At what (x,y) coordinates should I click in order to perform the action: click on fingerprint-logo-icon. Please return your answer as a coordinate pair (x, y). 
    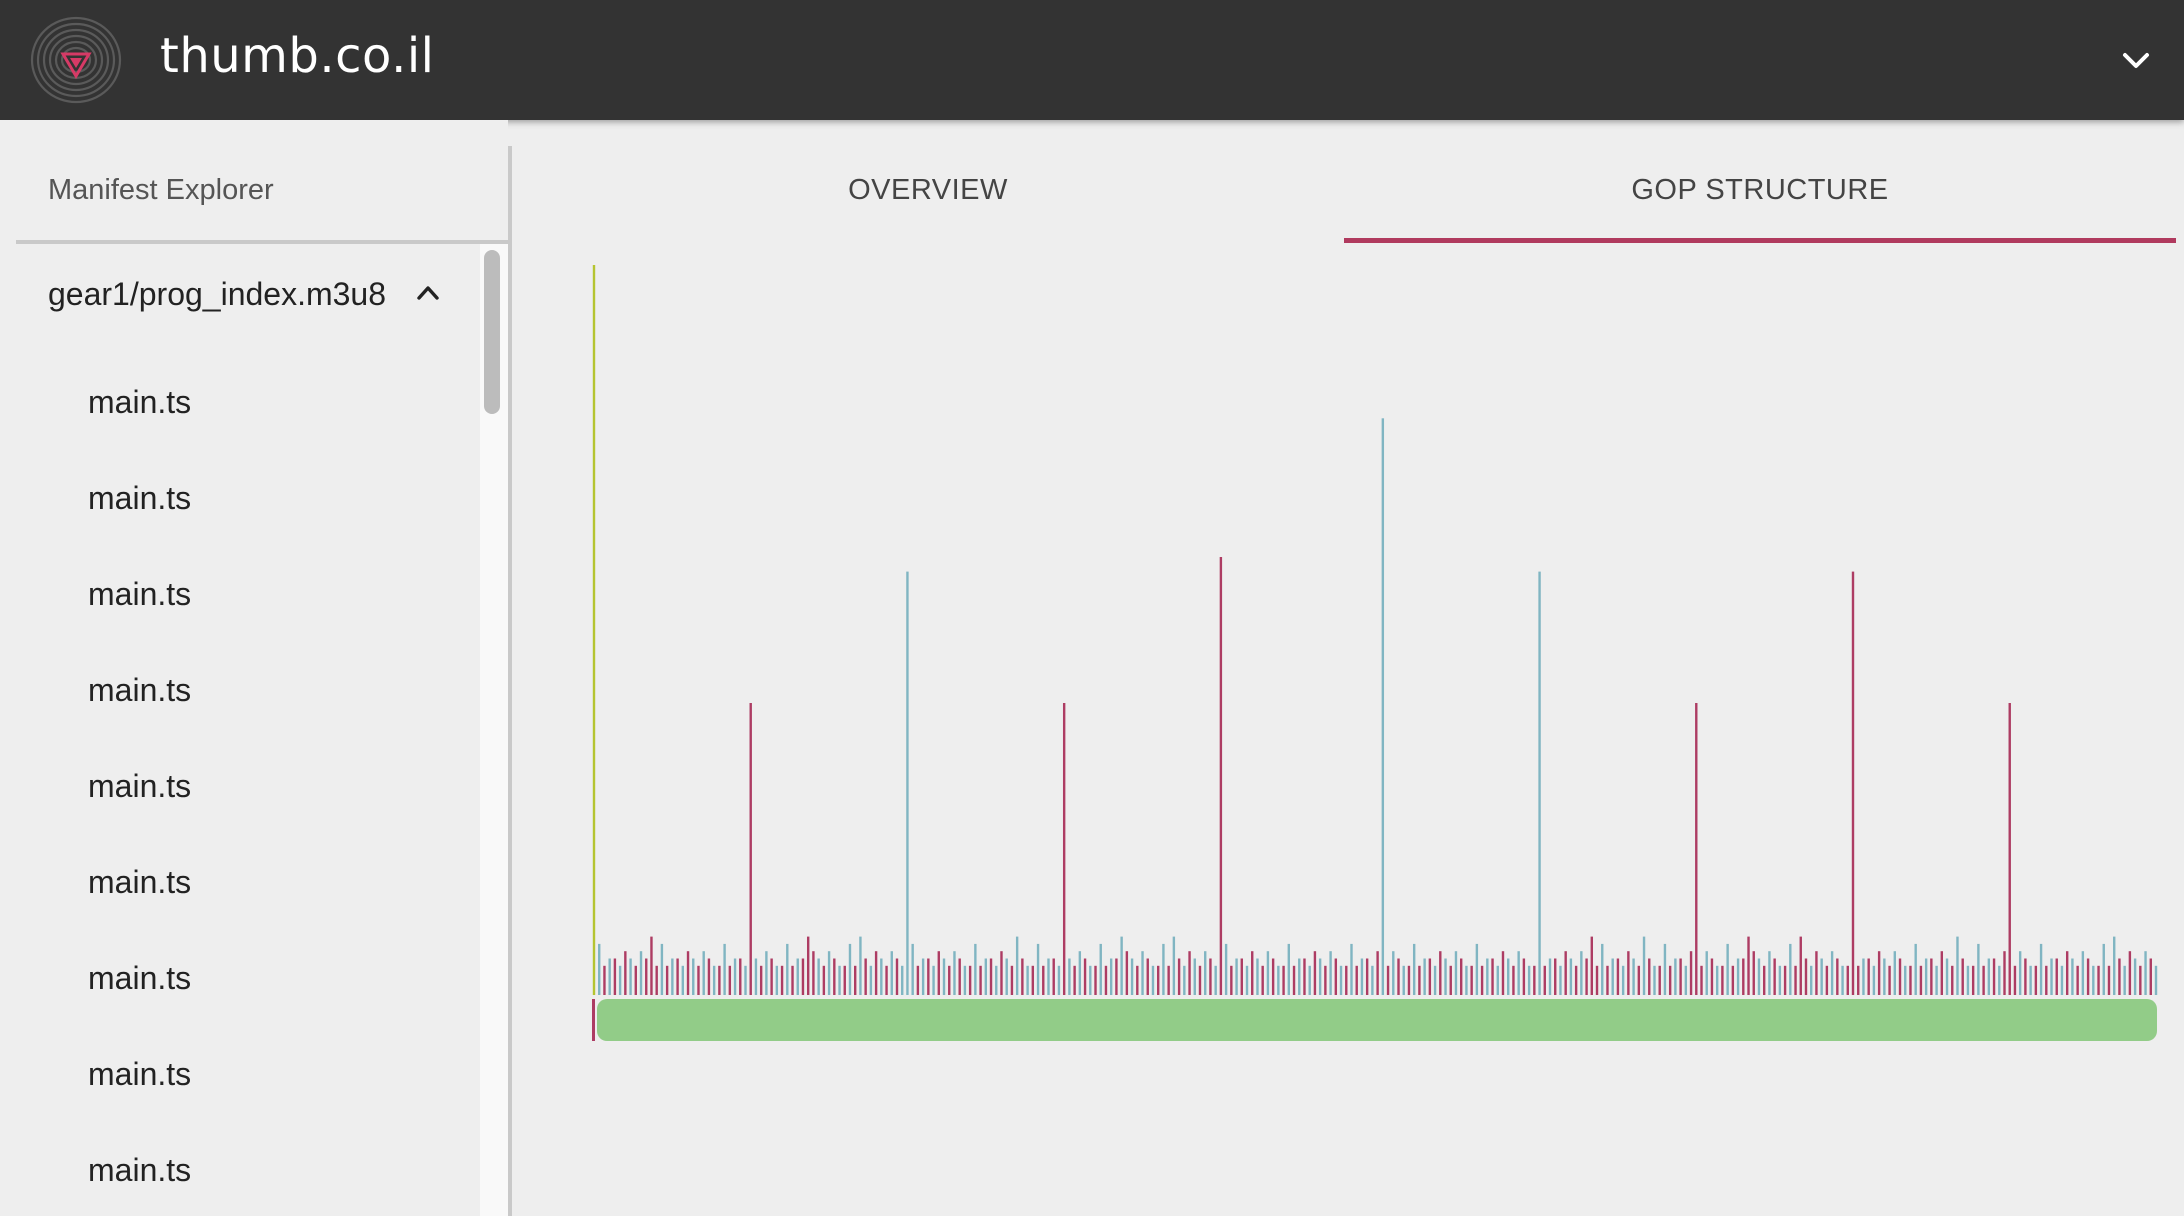
    Looking at the image, I should click on (76, 60).